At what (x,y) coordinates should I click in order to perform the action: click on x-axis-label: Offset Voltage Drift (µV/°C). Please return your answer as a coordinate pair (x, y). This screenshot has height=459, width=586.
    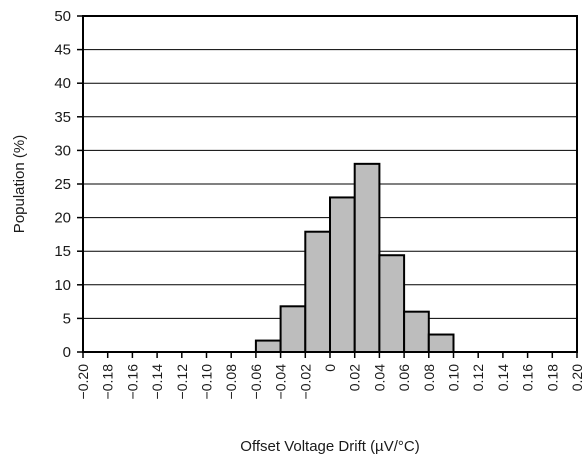
    Looking at the image, I should click on (329, 446).